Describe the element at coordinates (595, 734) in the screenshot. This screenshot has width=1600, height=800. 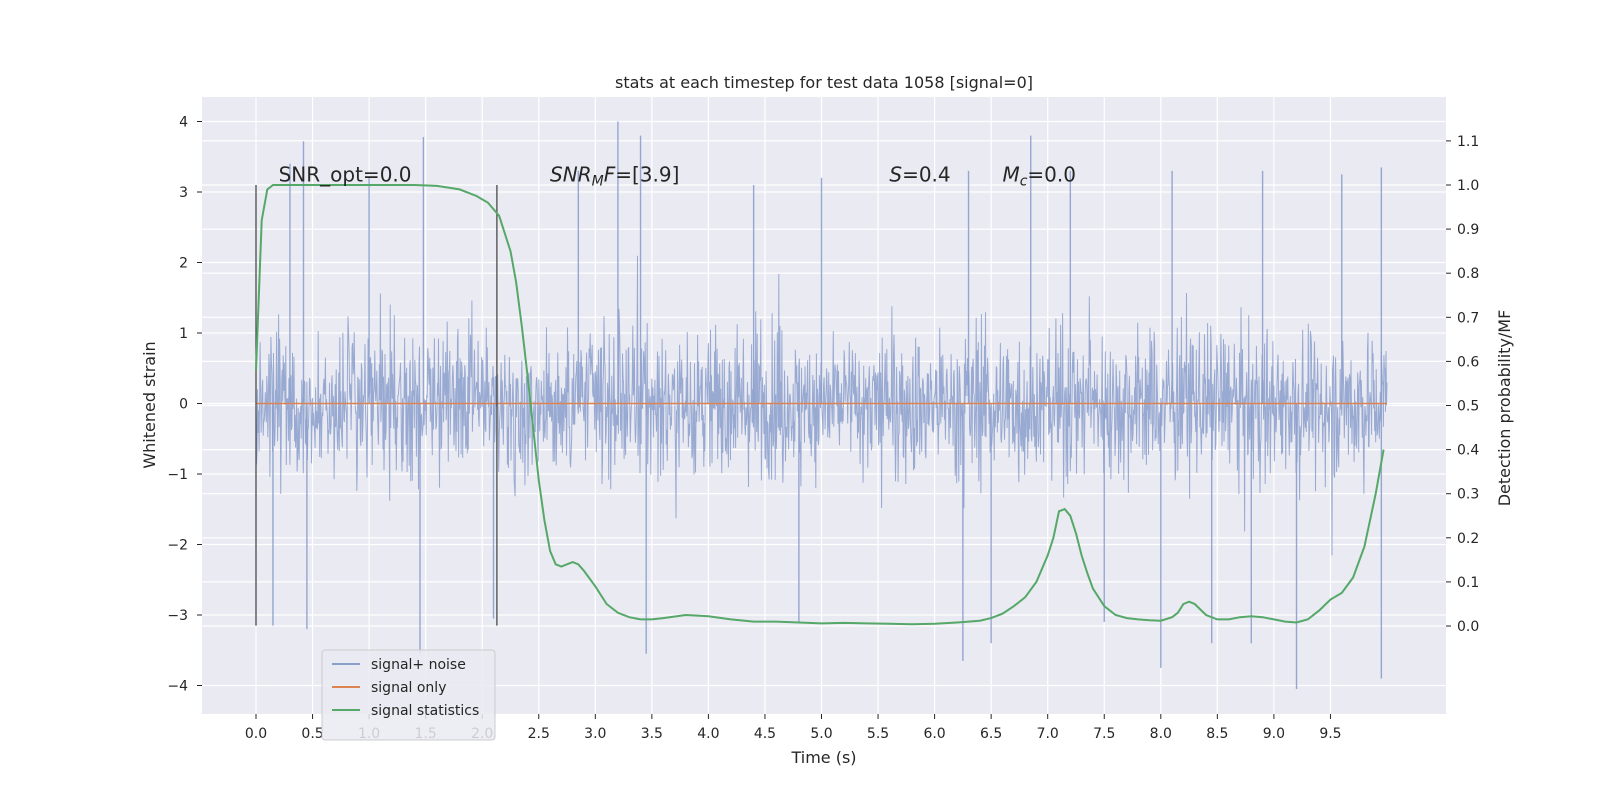
I see `x-tick-label: 3.0` at that location.